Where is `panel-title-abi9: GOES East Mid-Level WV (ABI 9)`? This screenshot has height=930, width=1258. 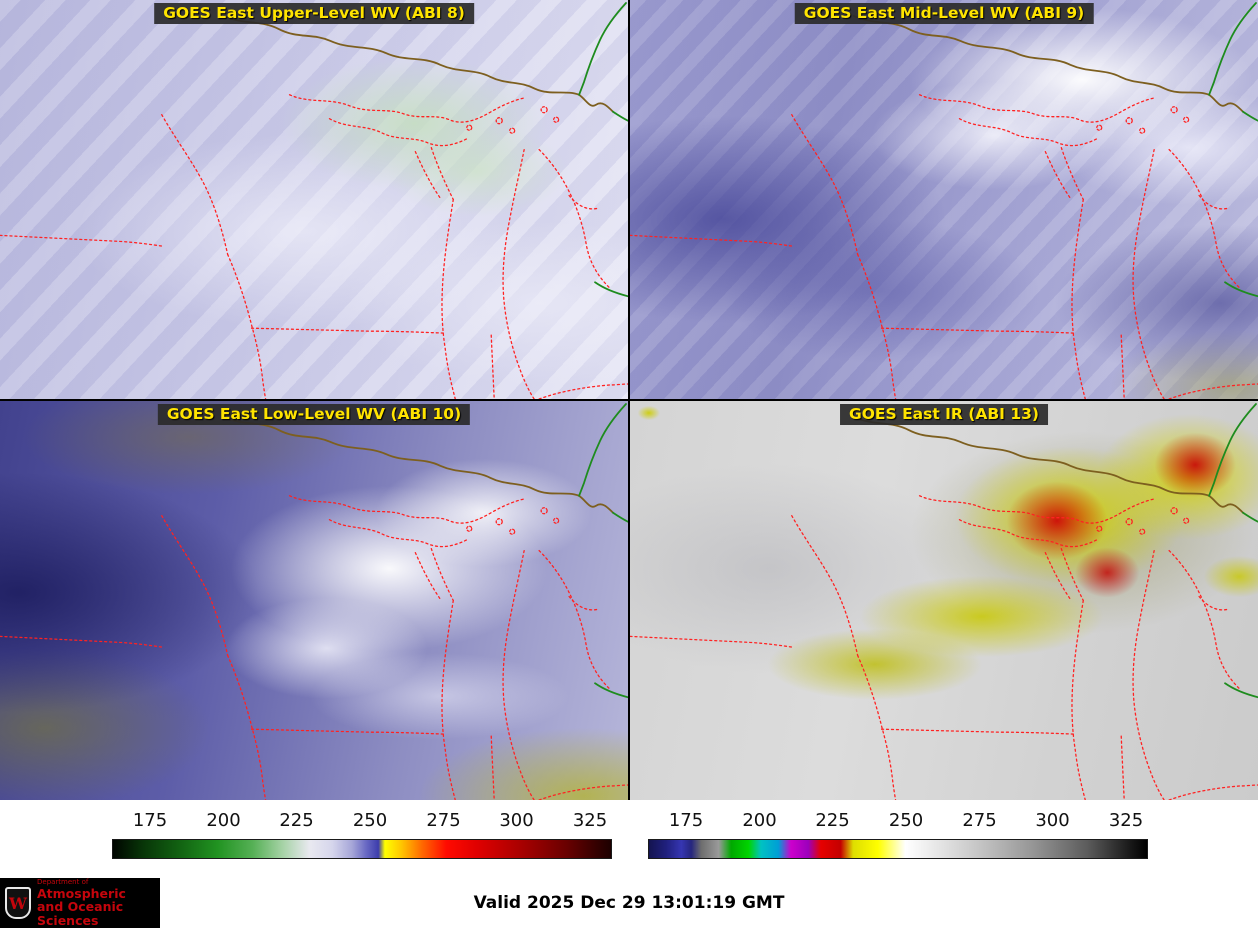 panel-title-abi9: GOES East Mid-Level WV (ABI 9) is located at coordinates (944, 13).